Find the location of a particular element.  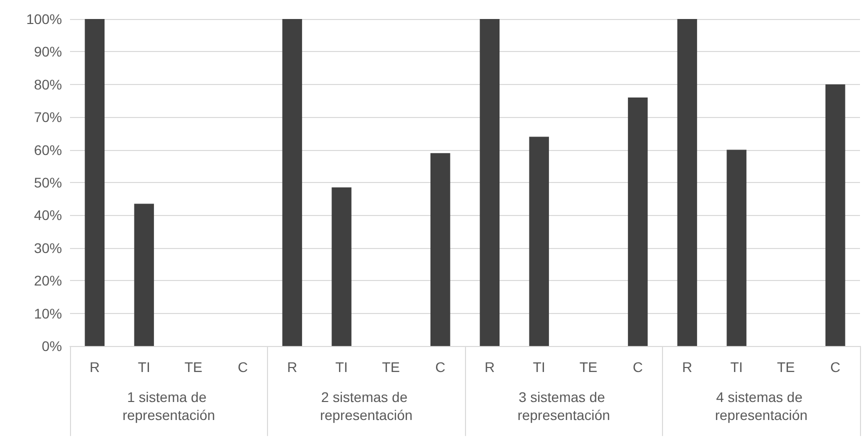

text: 3 sistemas de representación is located at coordinates (563, 406).